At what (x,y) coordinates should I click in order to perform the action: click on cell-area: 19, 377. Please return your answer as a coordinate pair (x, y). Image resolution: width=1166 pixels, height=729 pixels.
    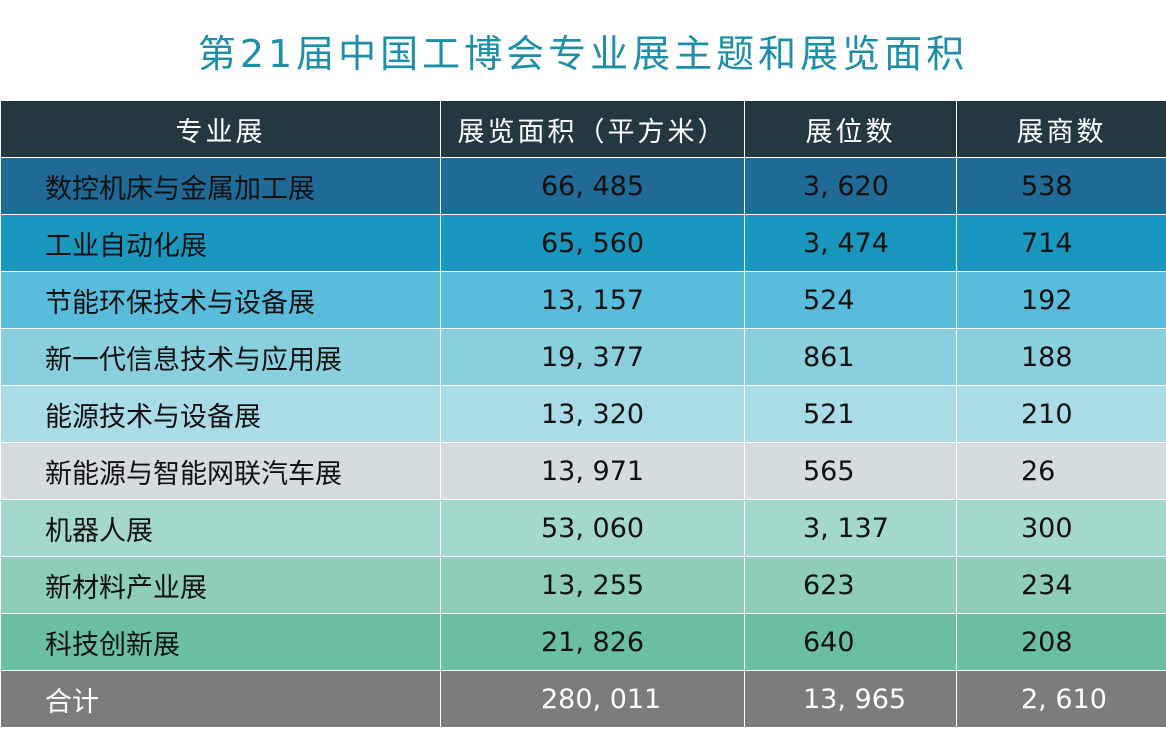
    Looking at the image, I should click on (592, 357).